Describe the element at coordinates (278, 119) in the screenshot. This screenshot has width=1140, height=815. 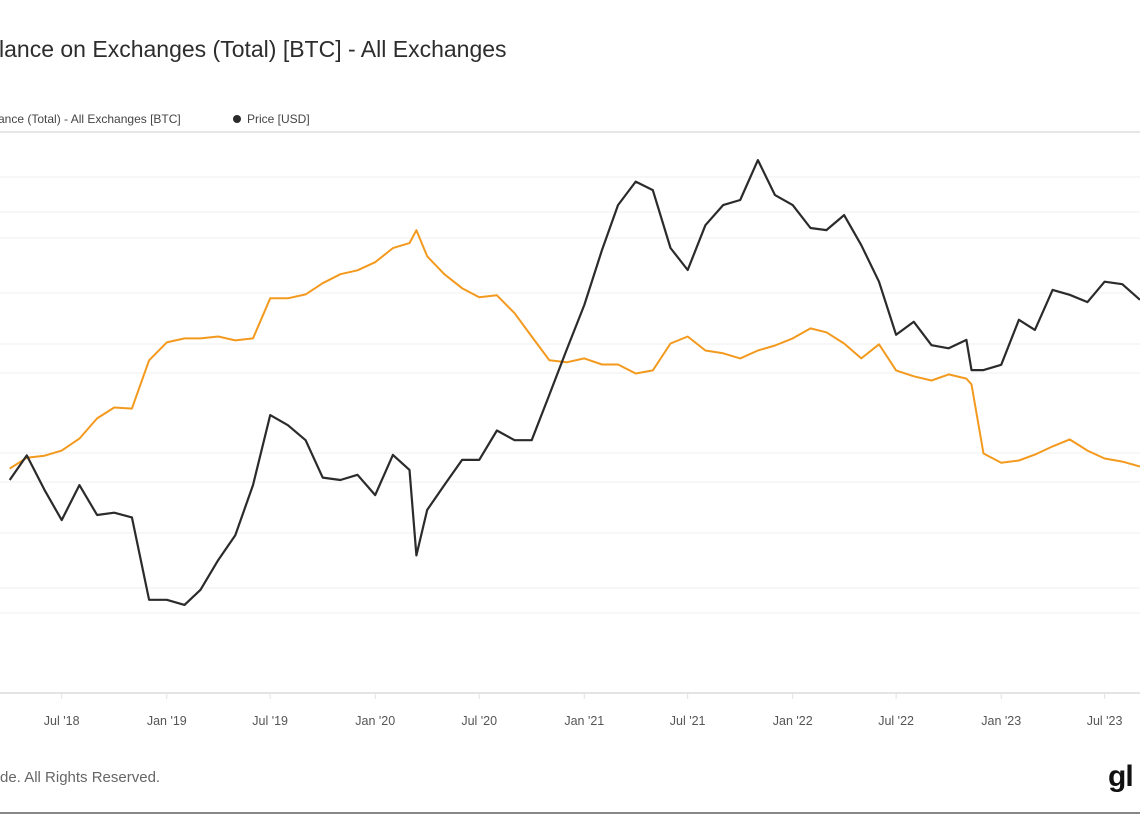
I see `legend-label-price: Price [USD]` at that location.